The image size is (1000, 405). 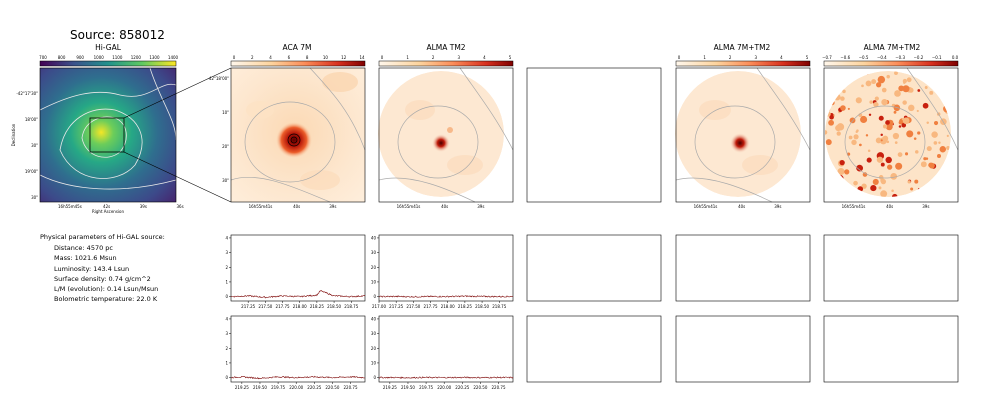 I want to click on spectrum-xtick: 217.25, so click(x=248, y=306).